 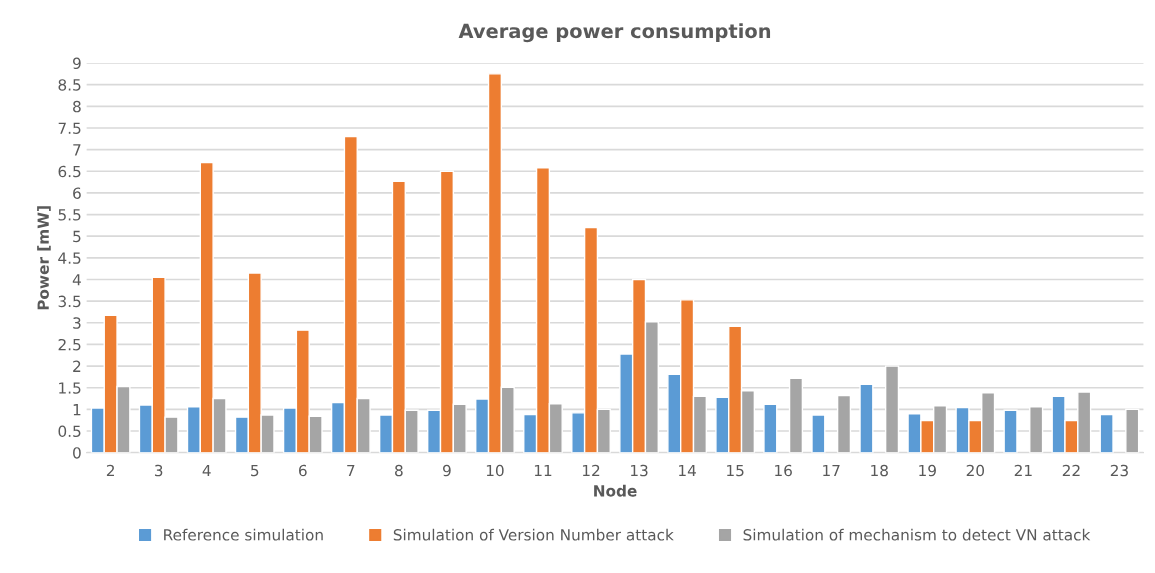 I want to click on y-tick-label: 0.5, so click(x=69, y=431).